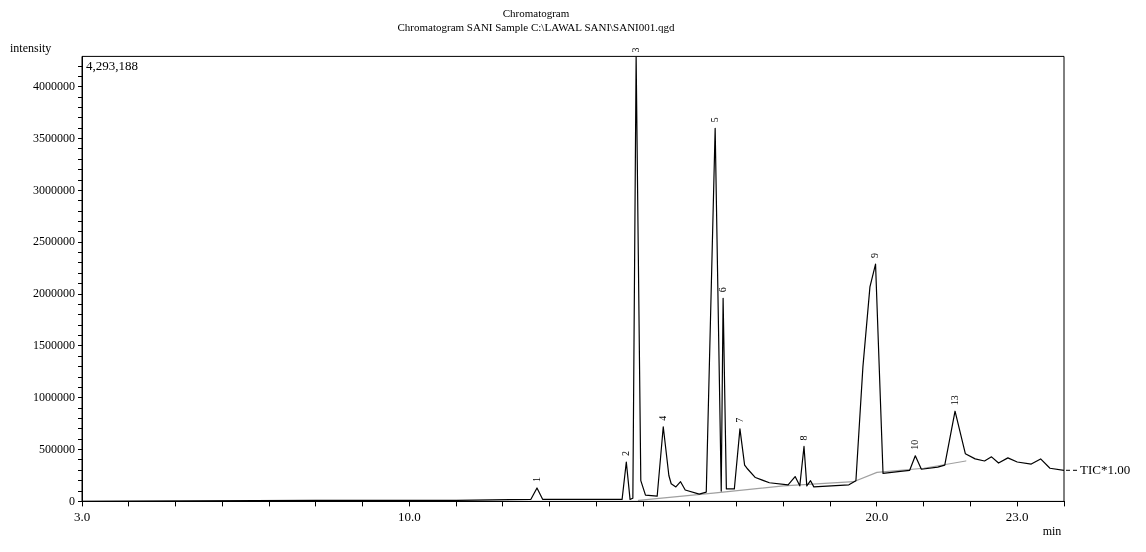 The image size is (1146, 552). Describe the element at coordinates (625, 454) in the screenshot. I see `annotation: 2` at that location.